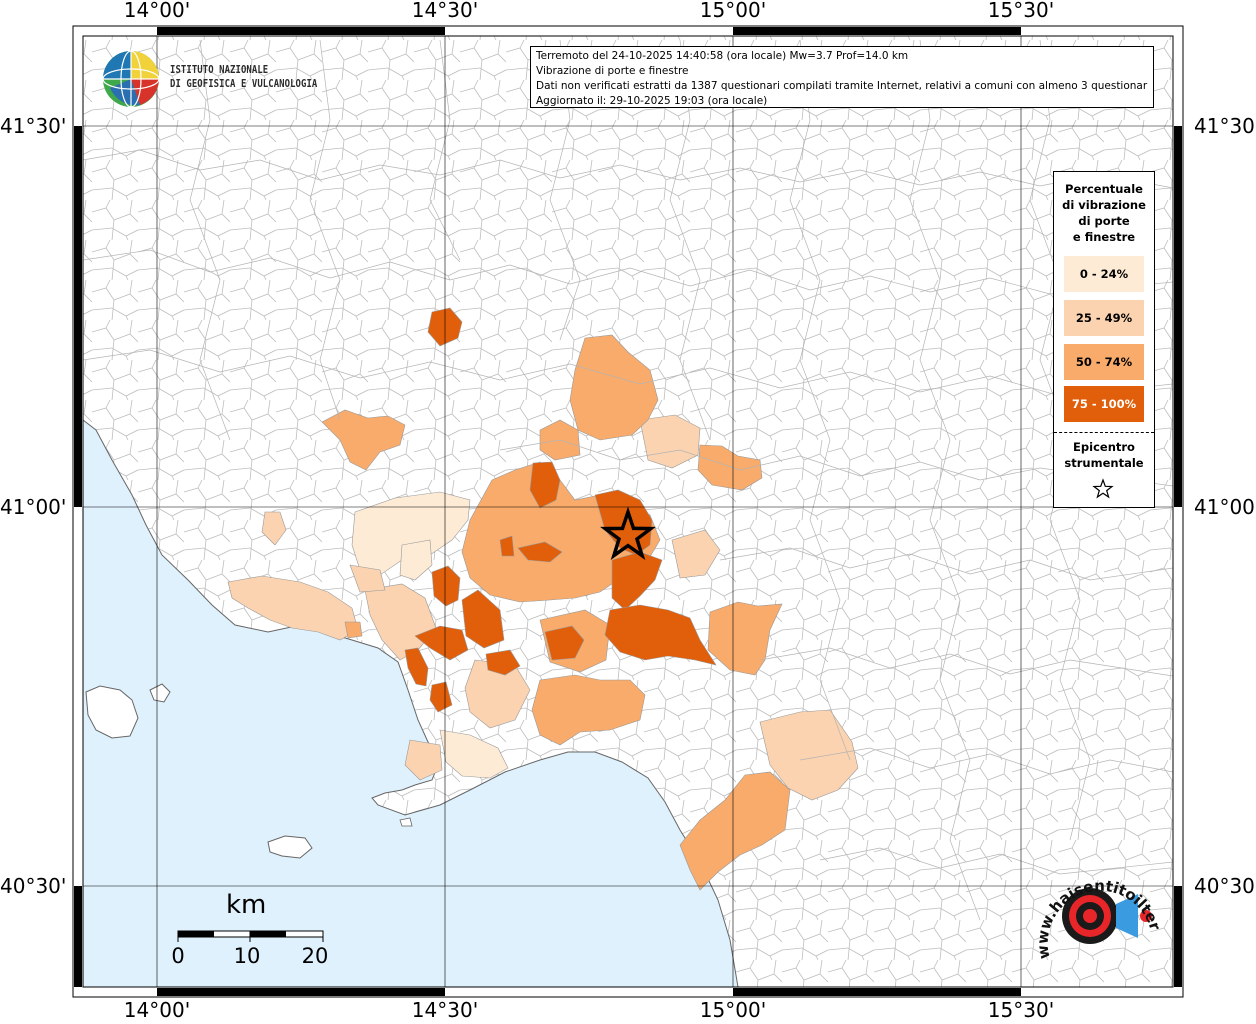  Describe the element at coordinates (733, 11) in the screenshot. I see `lon-label-top-3: 15°00'` at that location.